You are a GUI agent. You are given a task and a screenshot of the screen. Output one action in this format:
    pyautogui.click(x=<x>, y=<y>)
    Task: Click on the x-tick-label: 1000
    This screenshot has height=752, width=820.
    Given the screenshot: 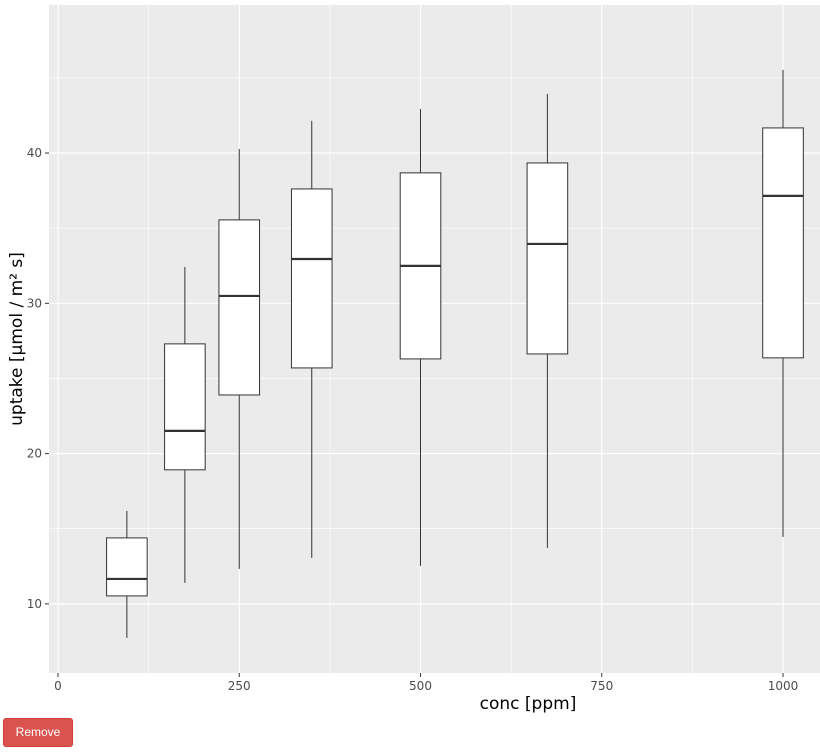 What is the action you would take?
    pyautogui.click(x=783, y=686)
    